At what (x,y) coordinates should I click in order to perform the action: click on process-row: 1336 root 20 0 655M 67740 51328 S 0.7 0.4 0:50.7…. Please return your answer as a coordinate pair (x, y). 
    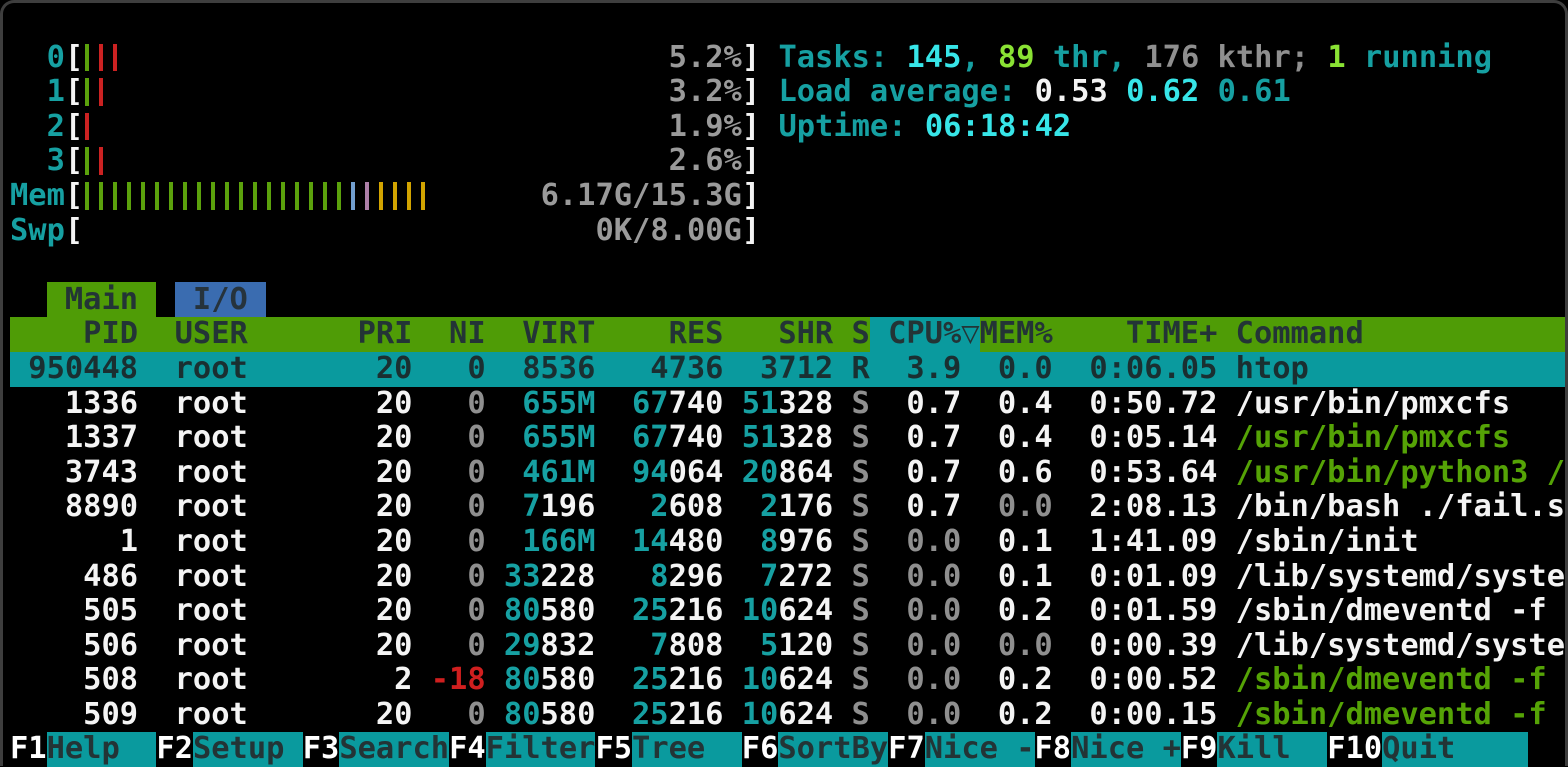
    Looking at the image, I should click on (789, 403).